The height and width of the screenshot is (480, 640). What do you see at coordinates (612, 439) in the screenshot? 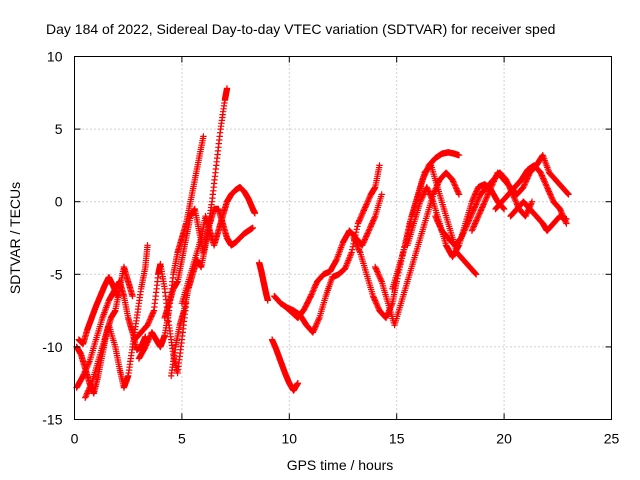
I see `x-tick-label: 25` at bounding box center [612, 439].